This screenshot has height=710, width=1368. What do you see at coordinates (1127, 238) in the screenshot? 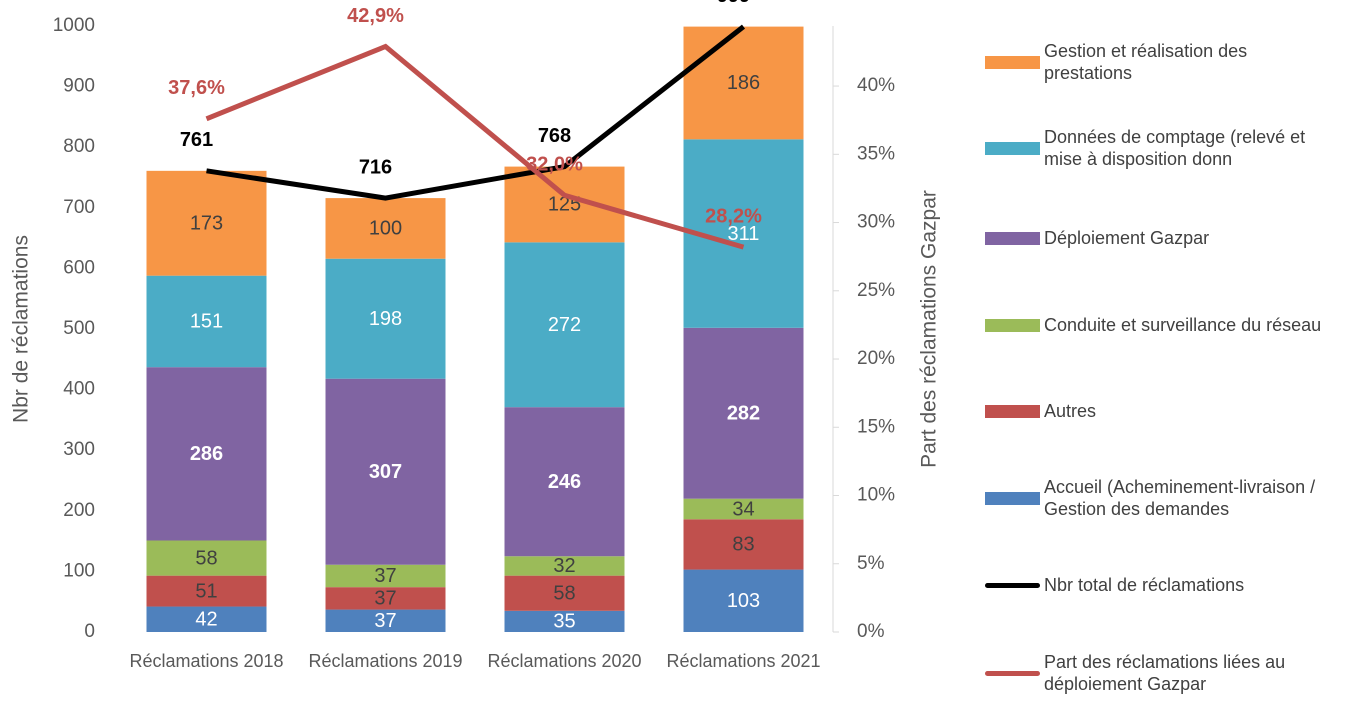
I see `legend-label: Déploiement Gazpar` at bounding box center [1127, 238].